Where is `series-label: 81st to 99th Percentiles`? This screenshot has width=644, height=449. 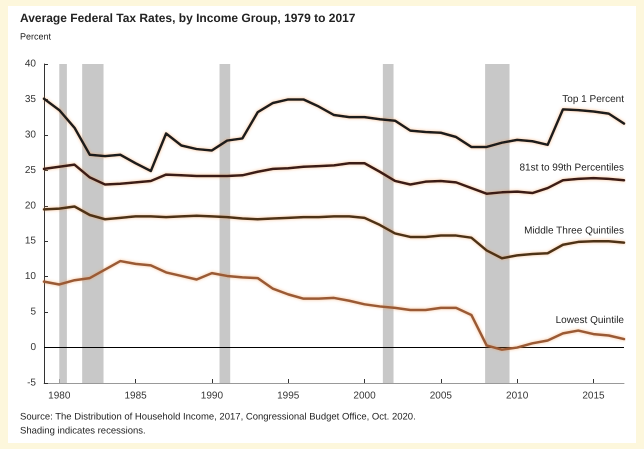
series-label: 81st to 99th Percentiles is located at coordinates (571, 168).